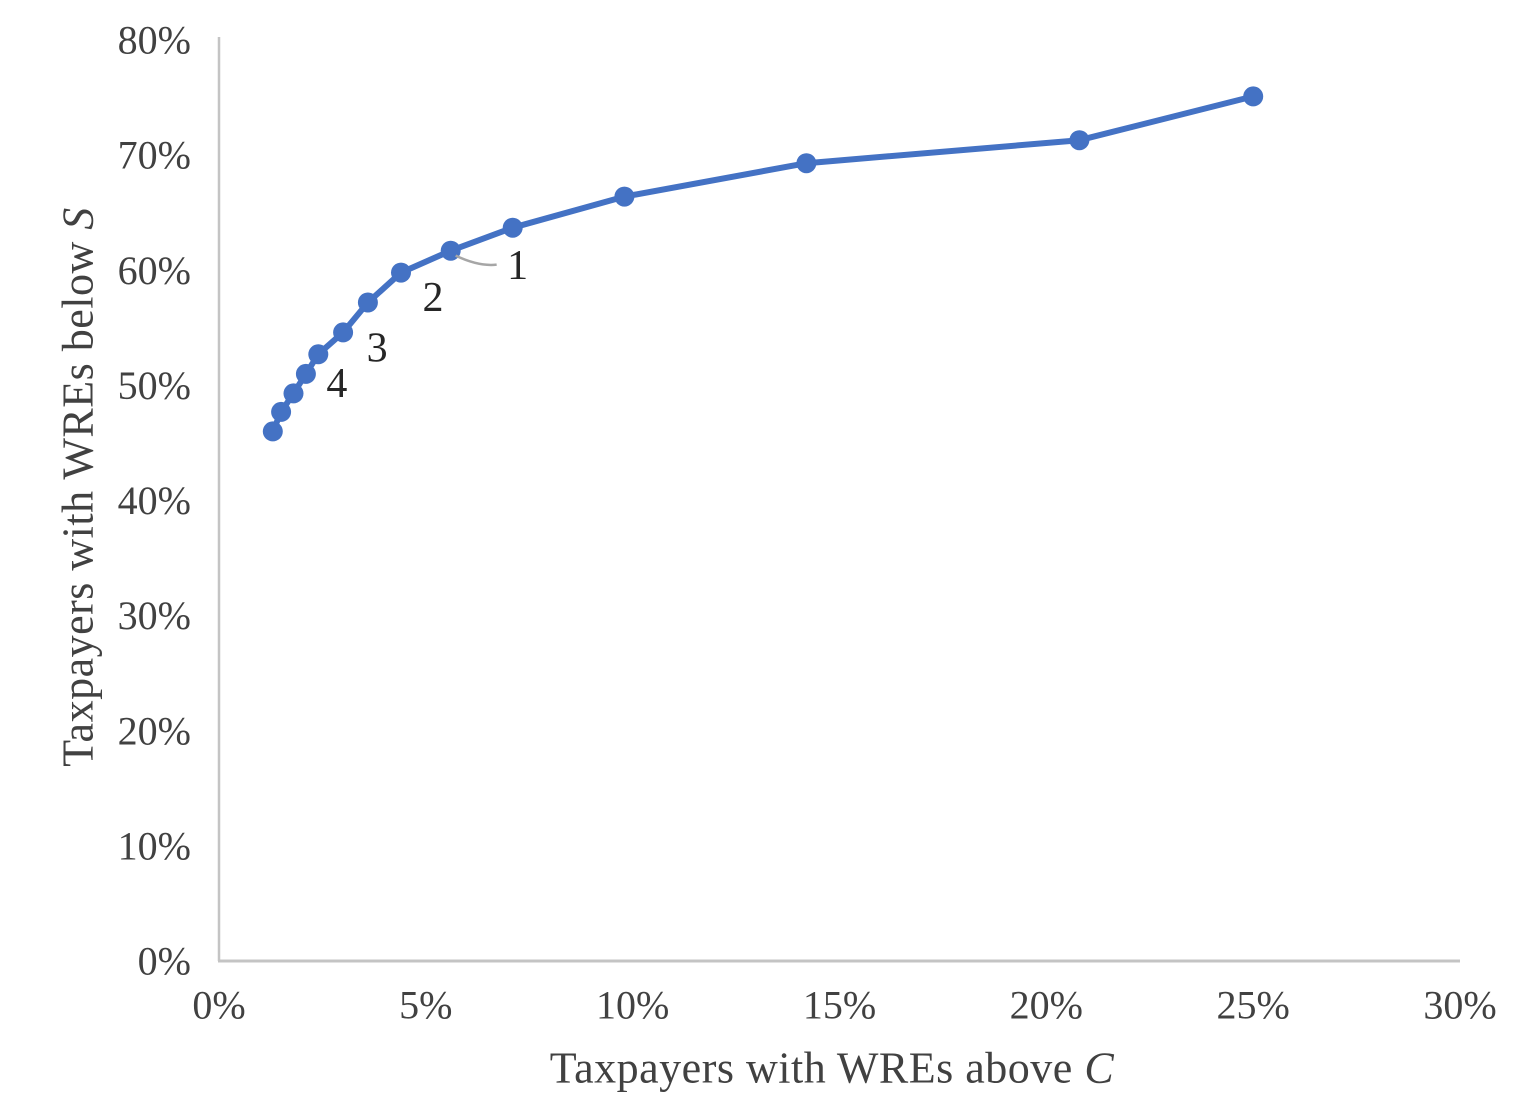  What do you see at coordinates (811, 1068) in the screenshot?
I see `x-axis-title-text: Taxpayers with WREs above` at bounding box center [811, 1068].